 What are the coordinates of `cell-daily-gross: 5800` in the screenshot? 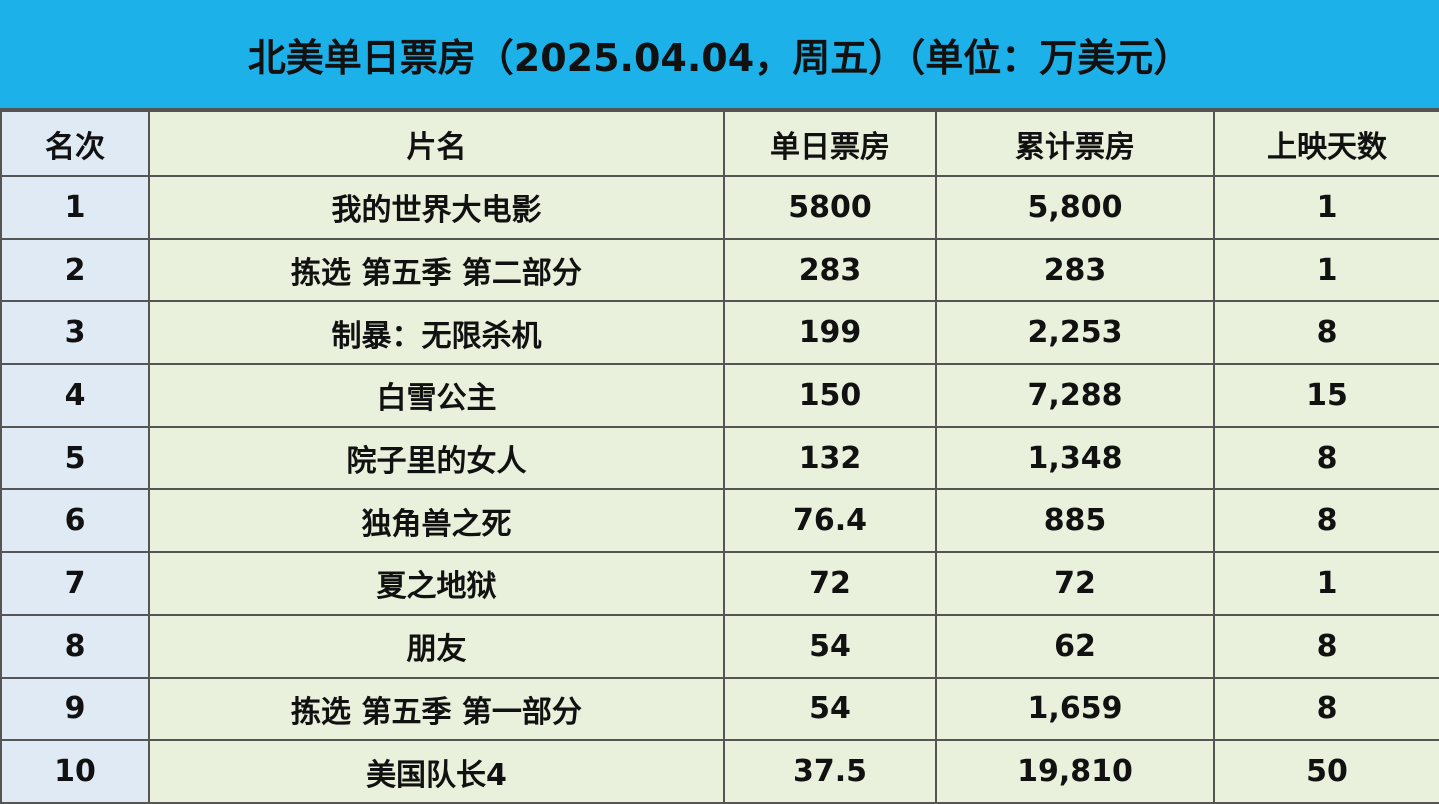 It's located at (830, 207).